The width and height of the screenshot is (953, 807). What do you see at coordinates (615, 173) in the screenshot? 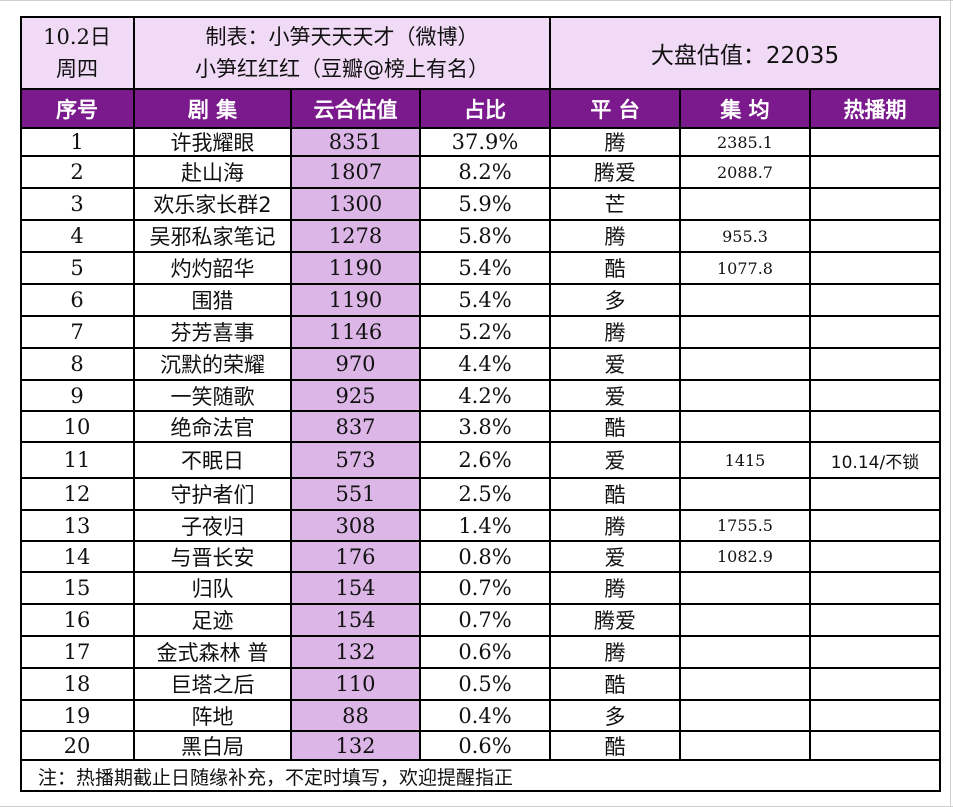
I see `platform-cell: 腾爱` at bounding box center [615, 173].